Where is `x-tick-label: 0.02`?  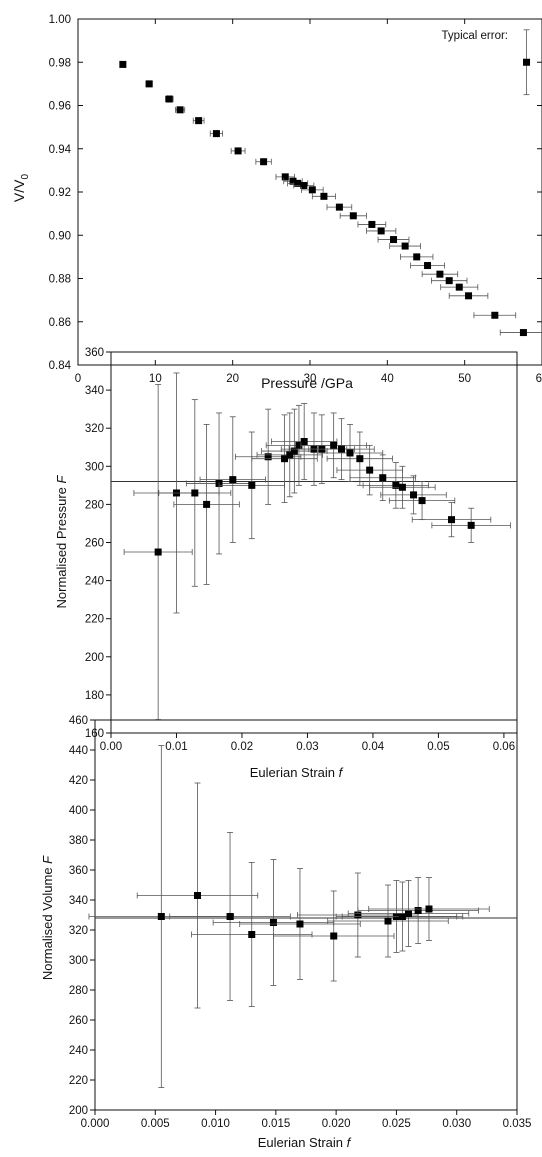
x-tick-label: 0.02 is located at coordinates (242, 747).